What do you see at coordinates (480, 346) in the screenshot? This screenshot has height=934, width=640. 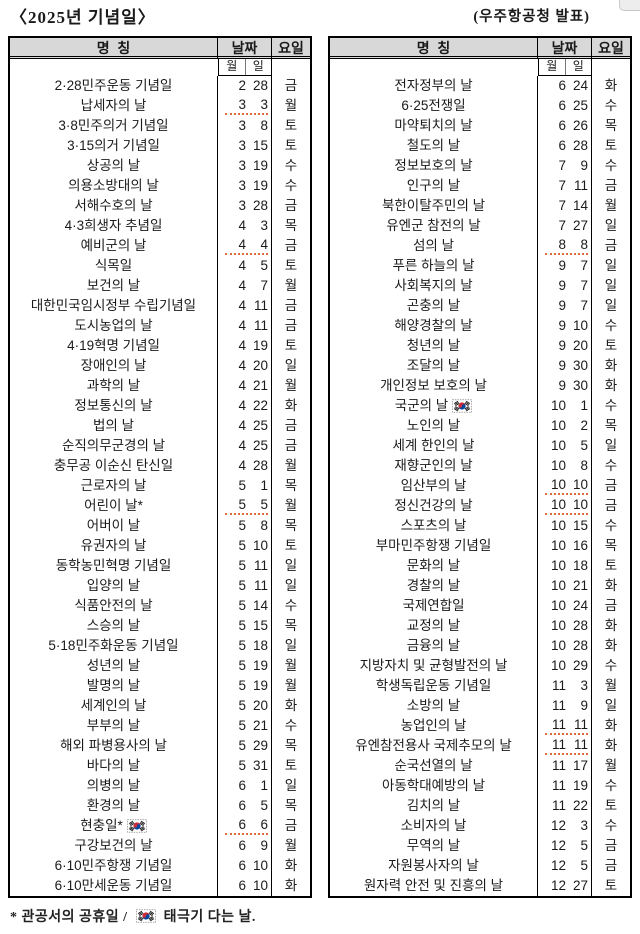 I see `table-row: 청년의 날 9 20 토` at bounding box center [480, 346].